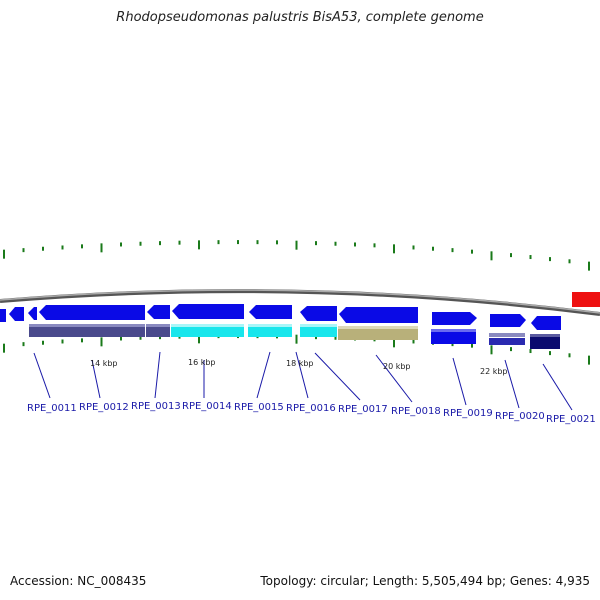  What do you see at coordinates (104, 407) in the screenshot?
I see `gene-label: RPE_0012` at bounding box center [104, 407].